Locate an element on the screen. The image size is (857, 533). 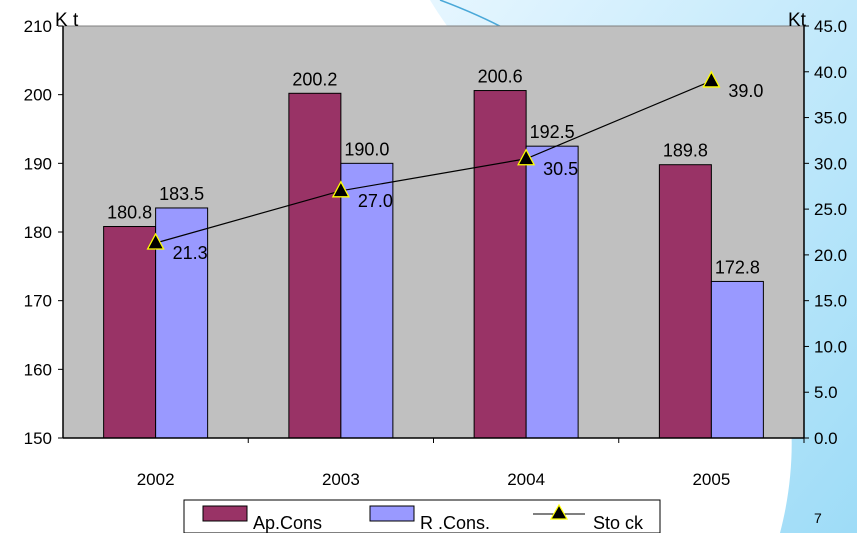
data-label-stock-2003: 27.0 is located at coordinates (375, 201).